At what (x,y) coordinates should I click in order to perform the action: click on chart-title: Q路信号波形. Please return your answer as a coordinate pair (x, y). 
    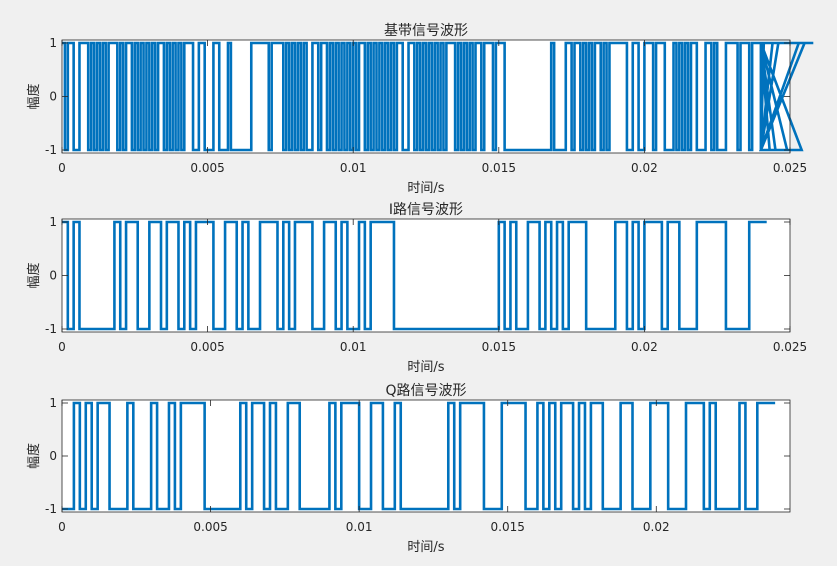
    Looking at the image, I should click on (425, 391).